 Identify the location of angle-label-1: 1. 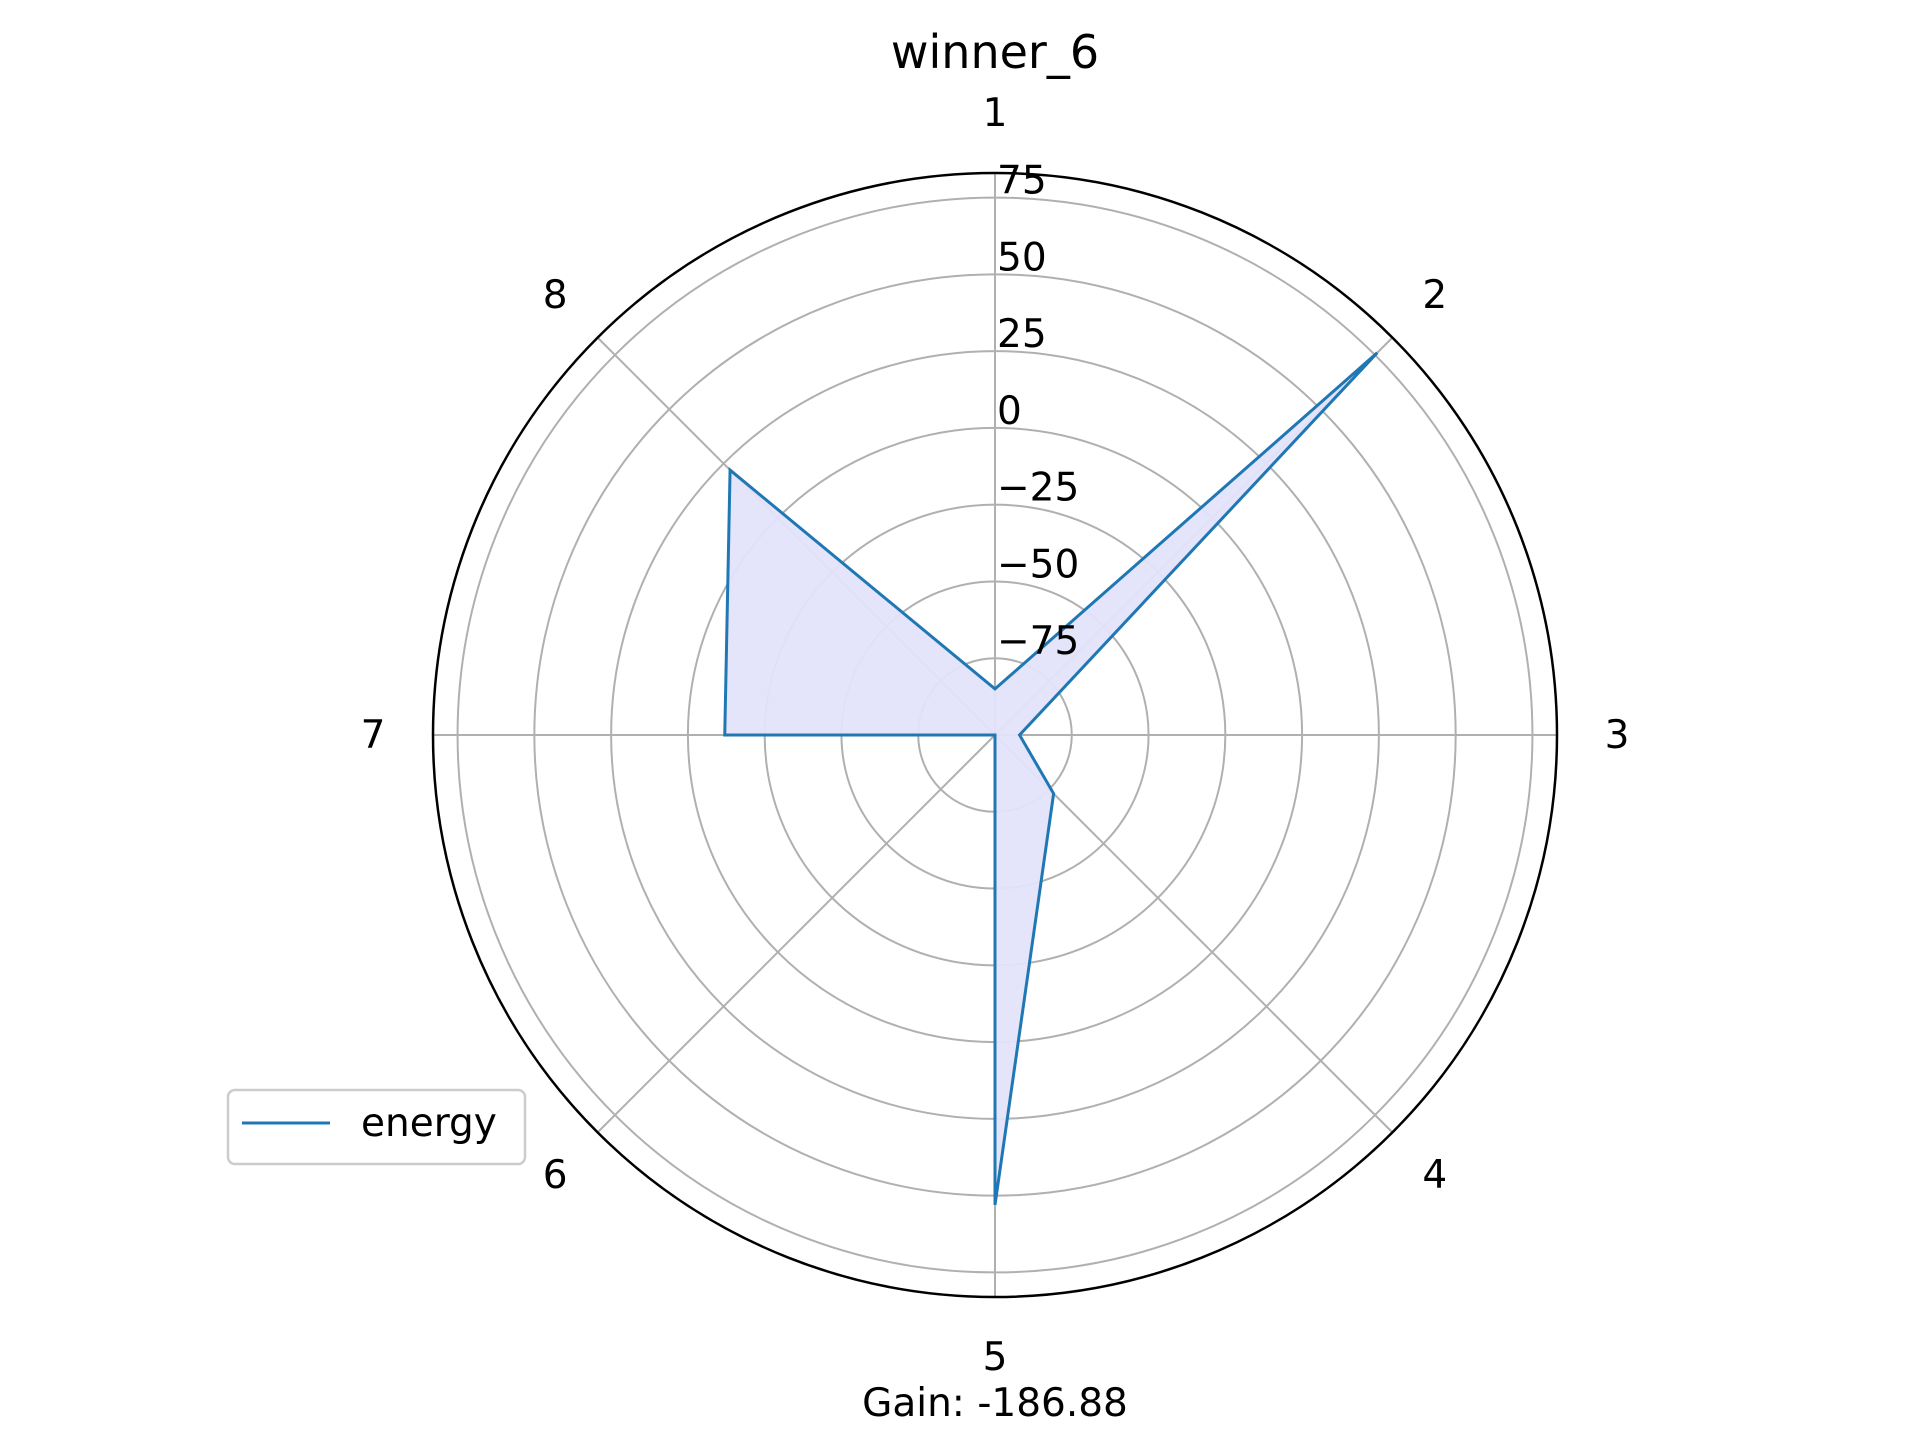
(995, 113).